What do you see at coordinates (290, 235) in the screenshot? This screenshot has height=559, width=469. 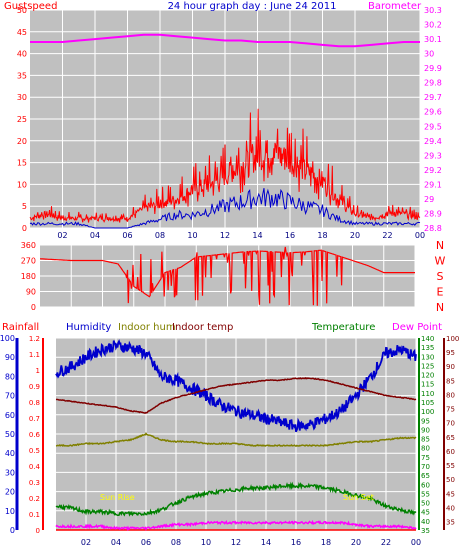 I see `top-x-tick-label: 16` at bounding box center [290, 235].